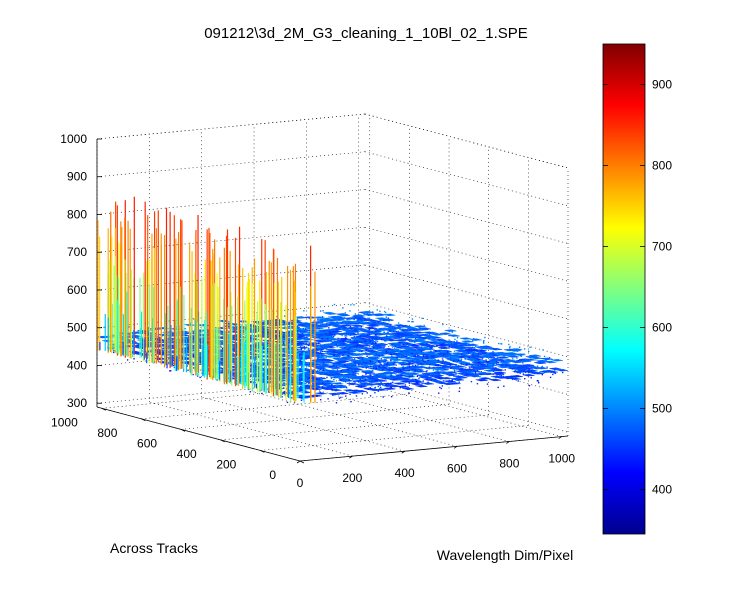 The image size is (750, 600). What do you see at coordinates (272, 475) in the screenshot?
I see `tick-label: 0` at bounding box center [272, 475].